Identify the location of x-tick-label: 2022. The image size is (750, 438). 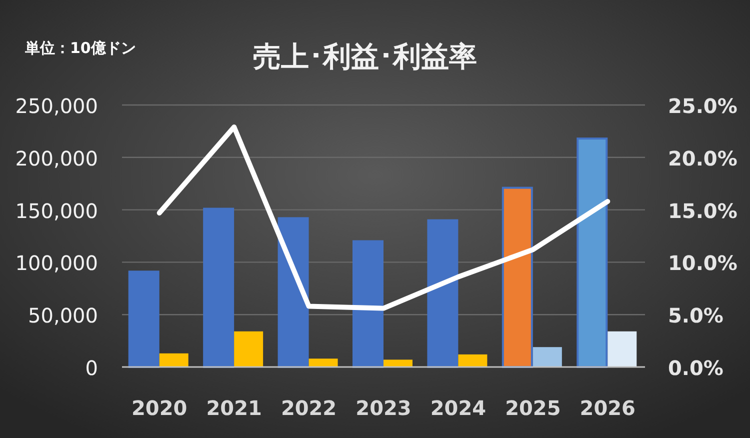
(308, 408).